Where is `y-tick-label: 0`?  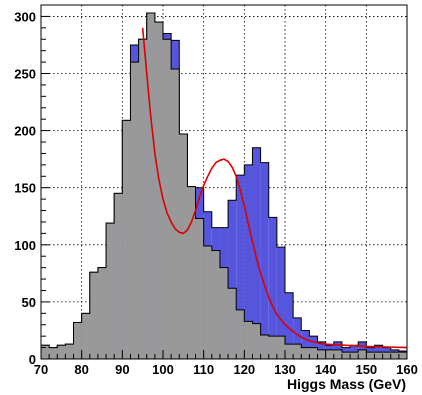 y-tick-label: 0 is located at coordinates (32, 359).